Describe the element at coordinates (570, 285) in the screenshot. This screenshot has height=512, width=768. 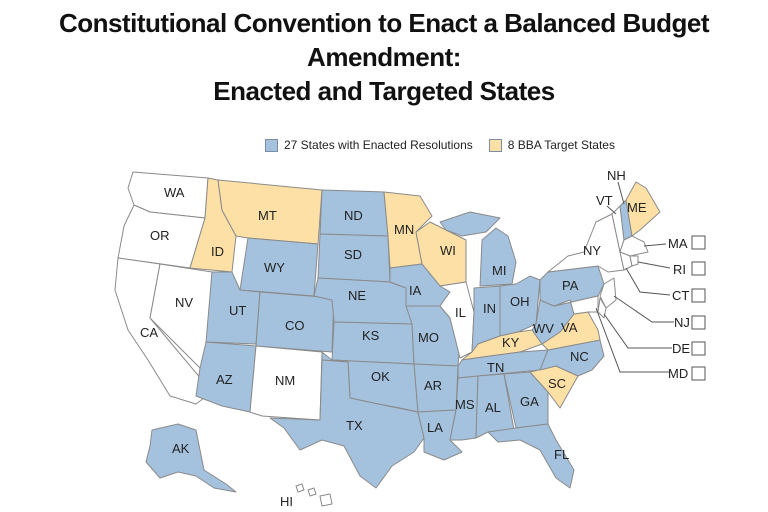
I see `label-pa: PA` at that location.